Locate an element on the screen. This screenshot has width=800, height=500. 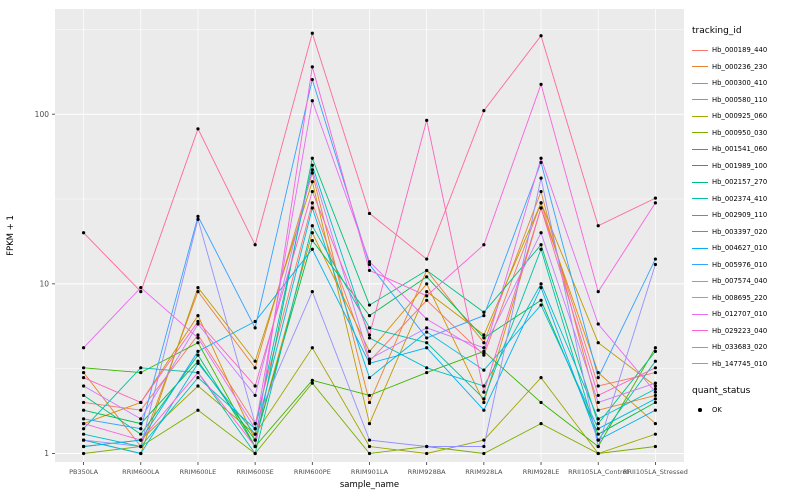
legend-item-Hb_000950_030: Hb_000950_030 is located at coordinates (746, 133).